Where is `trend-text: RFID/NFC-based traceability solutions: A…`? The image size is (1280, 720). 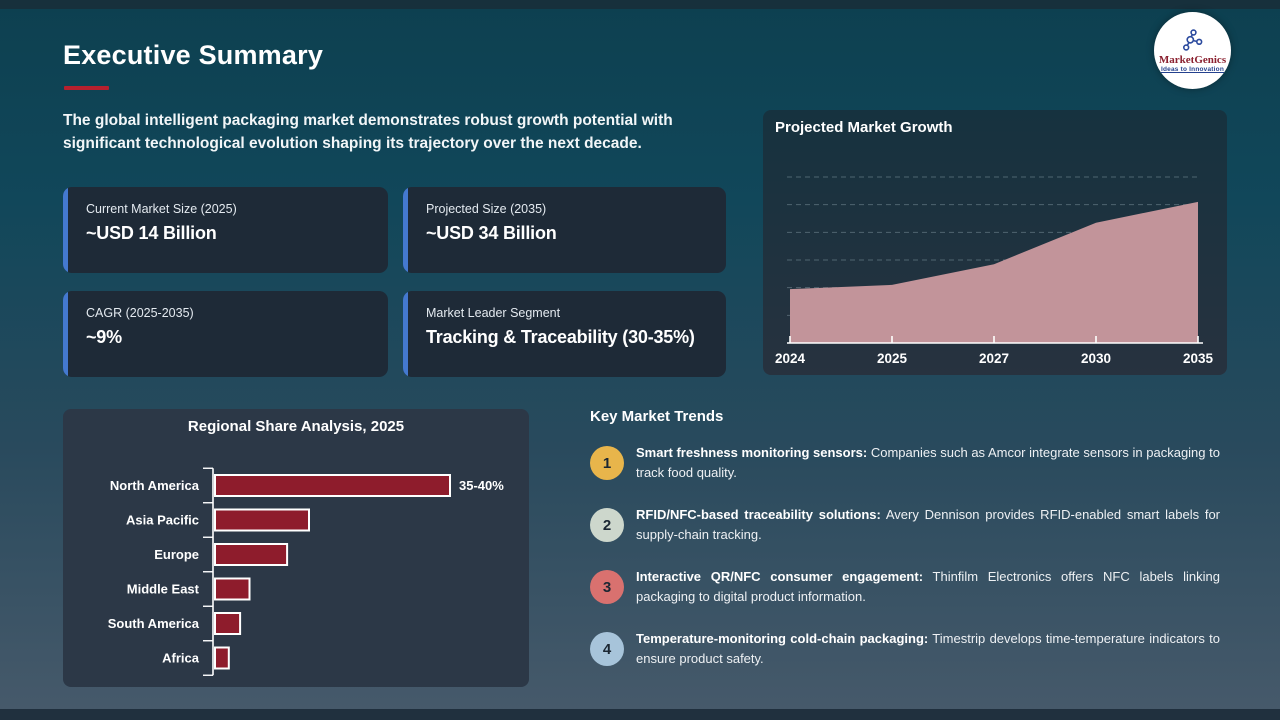
trend-text: RFID/NFC-based traceability solutions: A… is located at coordinates (928, 525).